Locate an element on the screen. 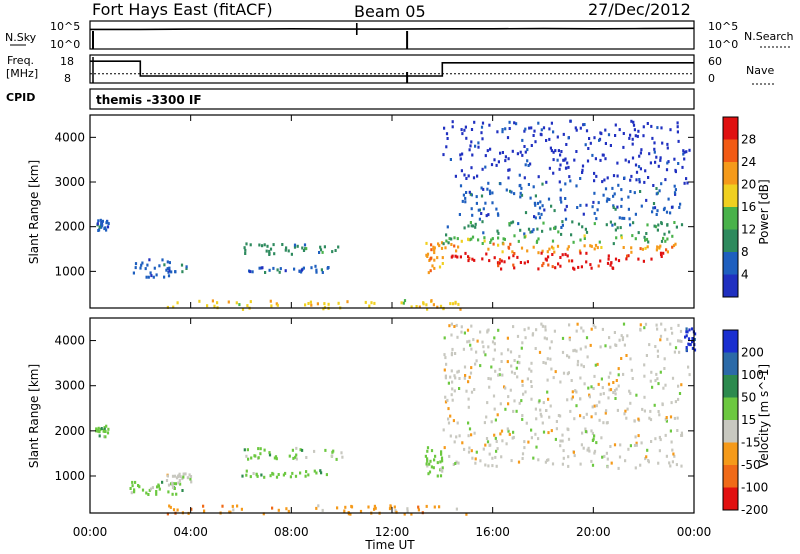  power-ylabel: Slant Range [km] is located at coordinates (34, 212).